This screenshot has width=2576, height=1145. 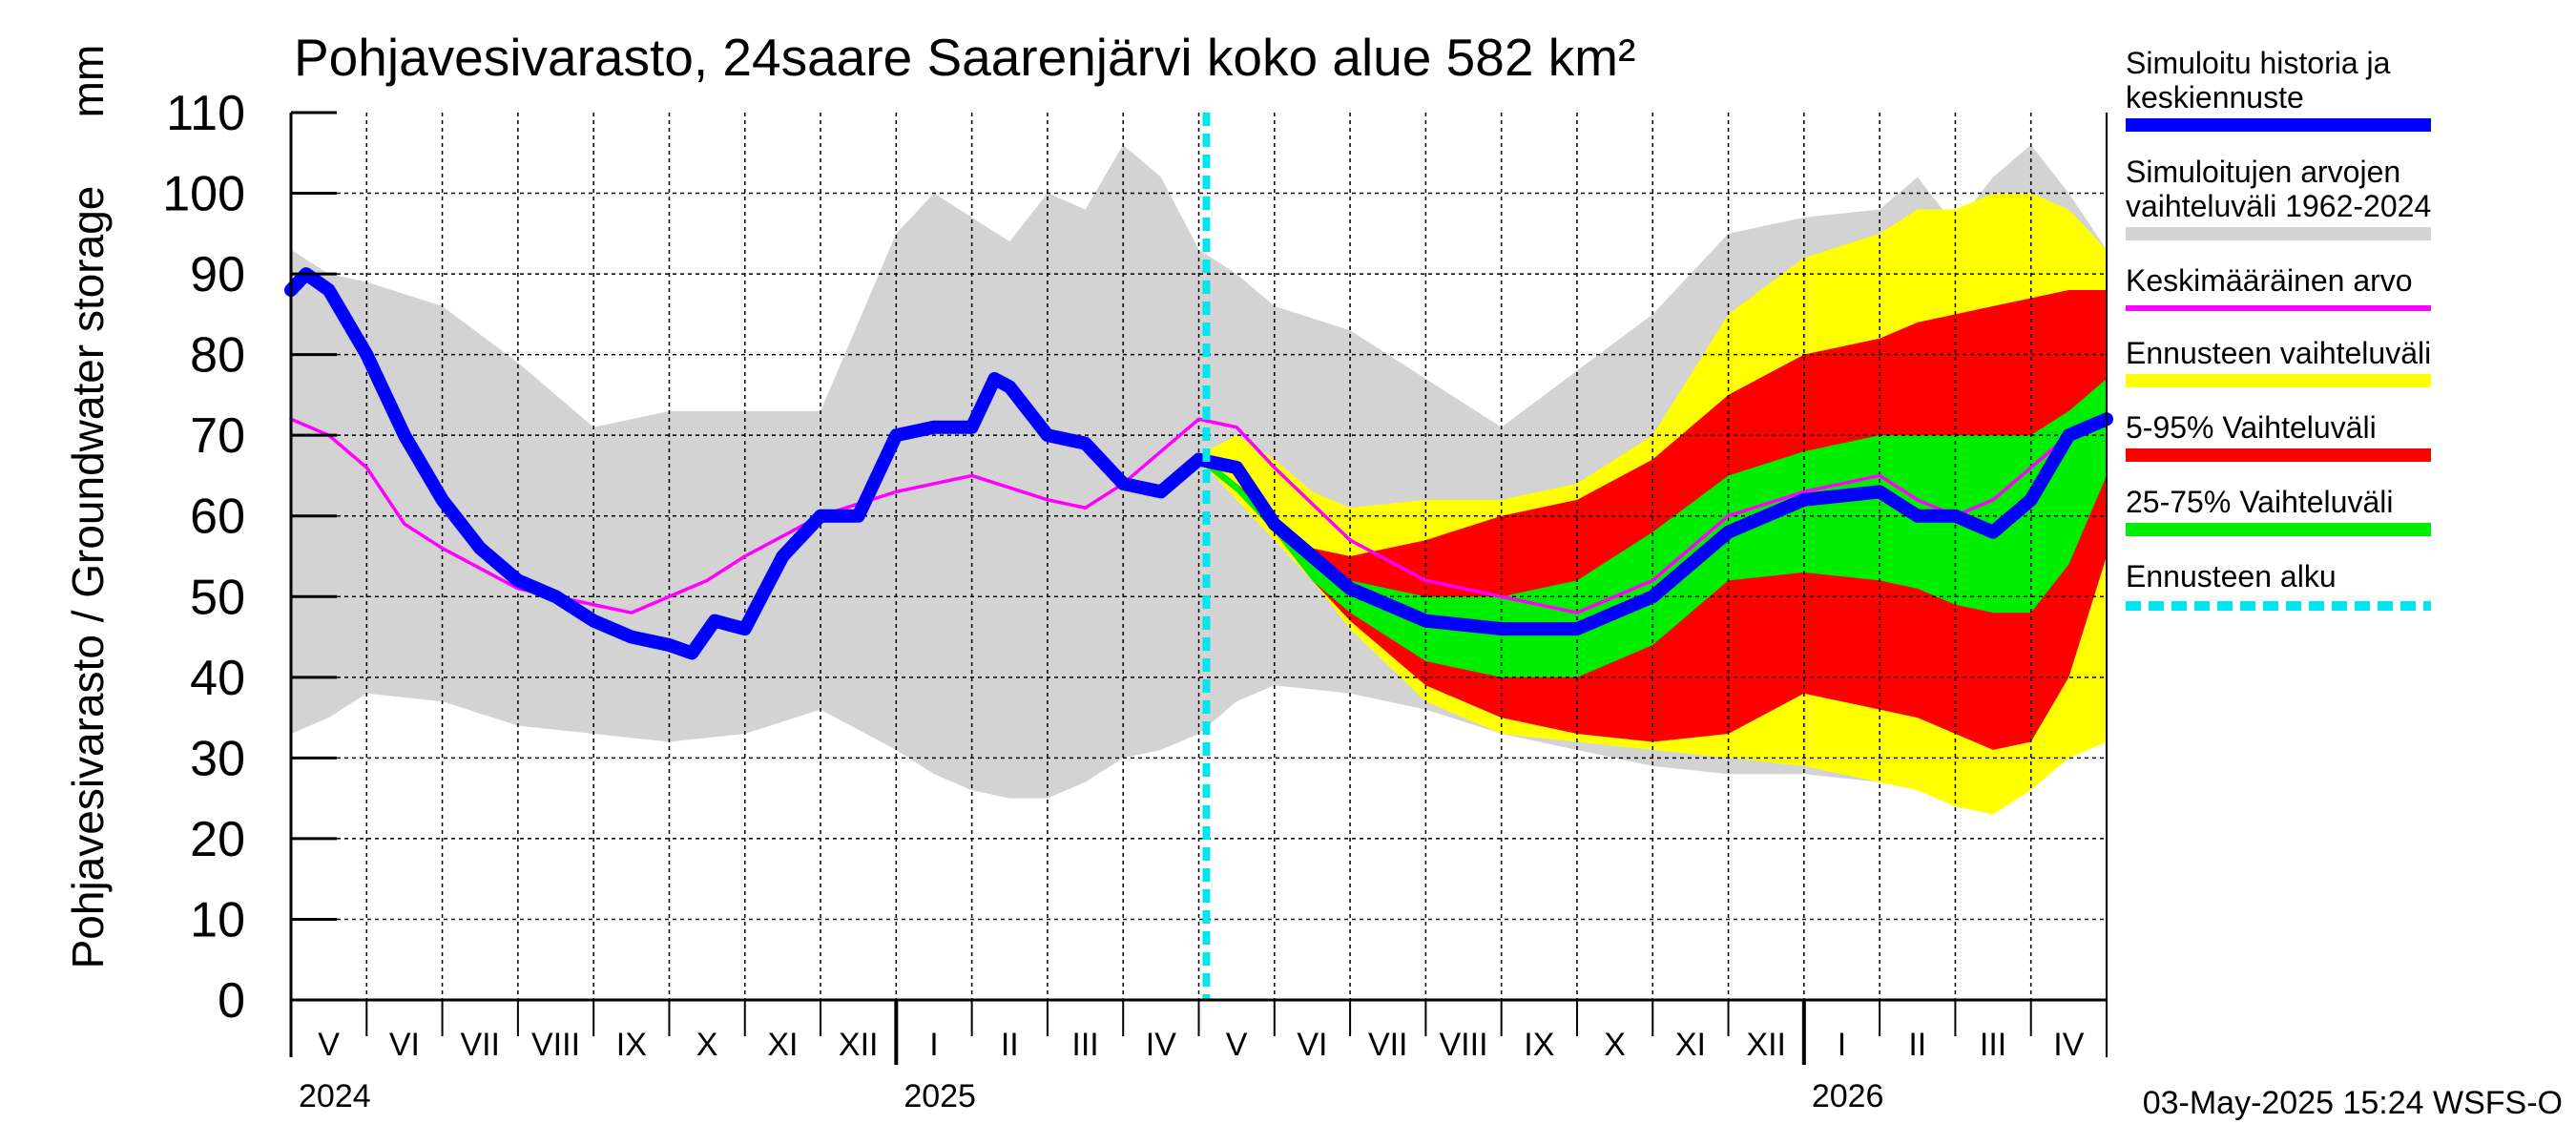 What do you see at coordinates (2352, 1103) in the screenshot?
I see `timestamp-footer: 03-May-2025 15:24 WSFS-O` at bounding box center [2352, 1103].